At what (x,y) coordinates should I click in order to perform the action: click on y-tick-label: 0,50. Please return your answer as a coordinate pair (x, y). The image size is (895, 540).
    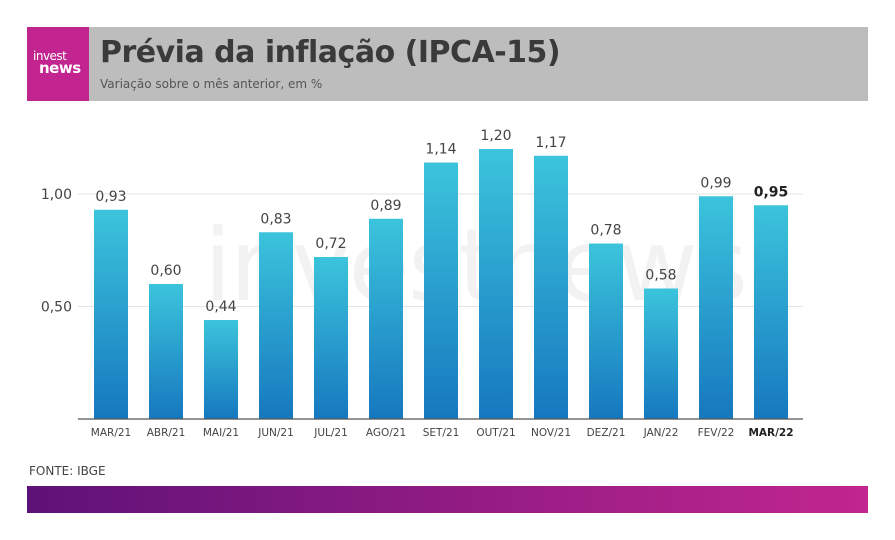
    Looking at the image, I should click on (56, 308).